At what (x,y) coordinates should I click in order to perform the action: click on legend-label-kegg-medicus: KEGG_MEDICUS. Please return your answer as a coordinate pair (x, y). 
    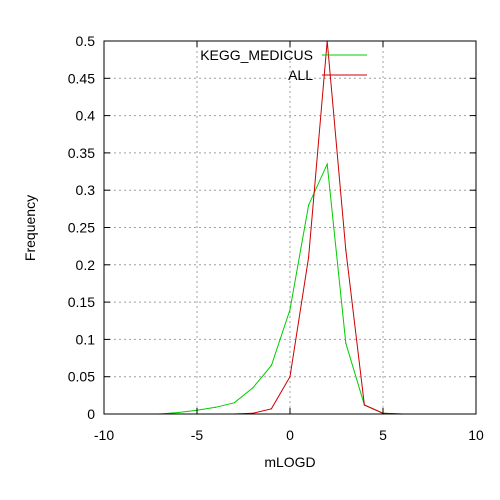
    Looking at the image, I should click on (256, 55).